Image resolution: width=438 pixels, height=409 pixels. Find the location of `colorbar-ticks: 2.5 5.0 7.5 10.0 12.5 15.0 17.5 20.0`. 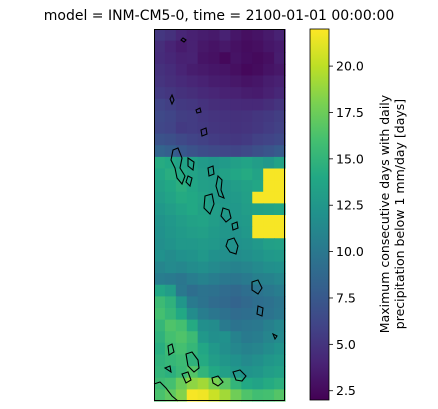

colorbar-ticks: 2.5 5.0 7.5 10.0 12.5 15.0 17.5 20.0 is located at coordinates (346, 228).